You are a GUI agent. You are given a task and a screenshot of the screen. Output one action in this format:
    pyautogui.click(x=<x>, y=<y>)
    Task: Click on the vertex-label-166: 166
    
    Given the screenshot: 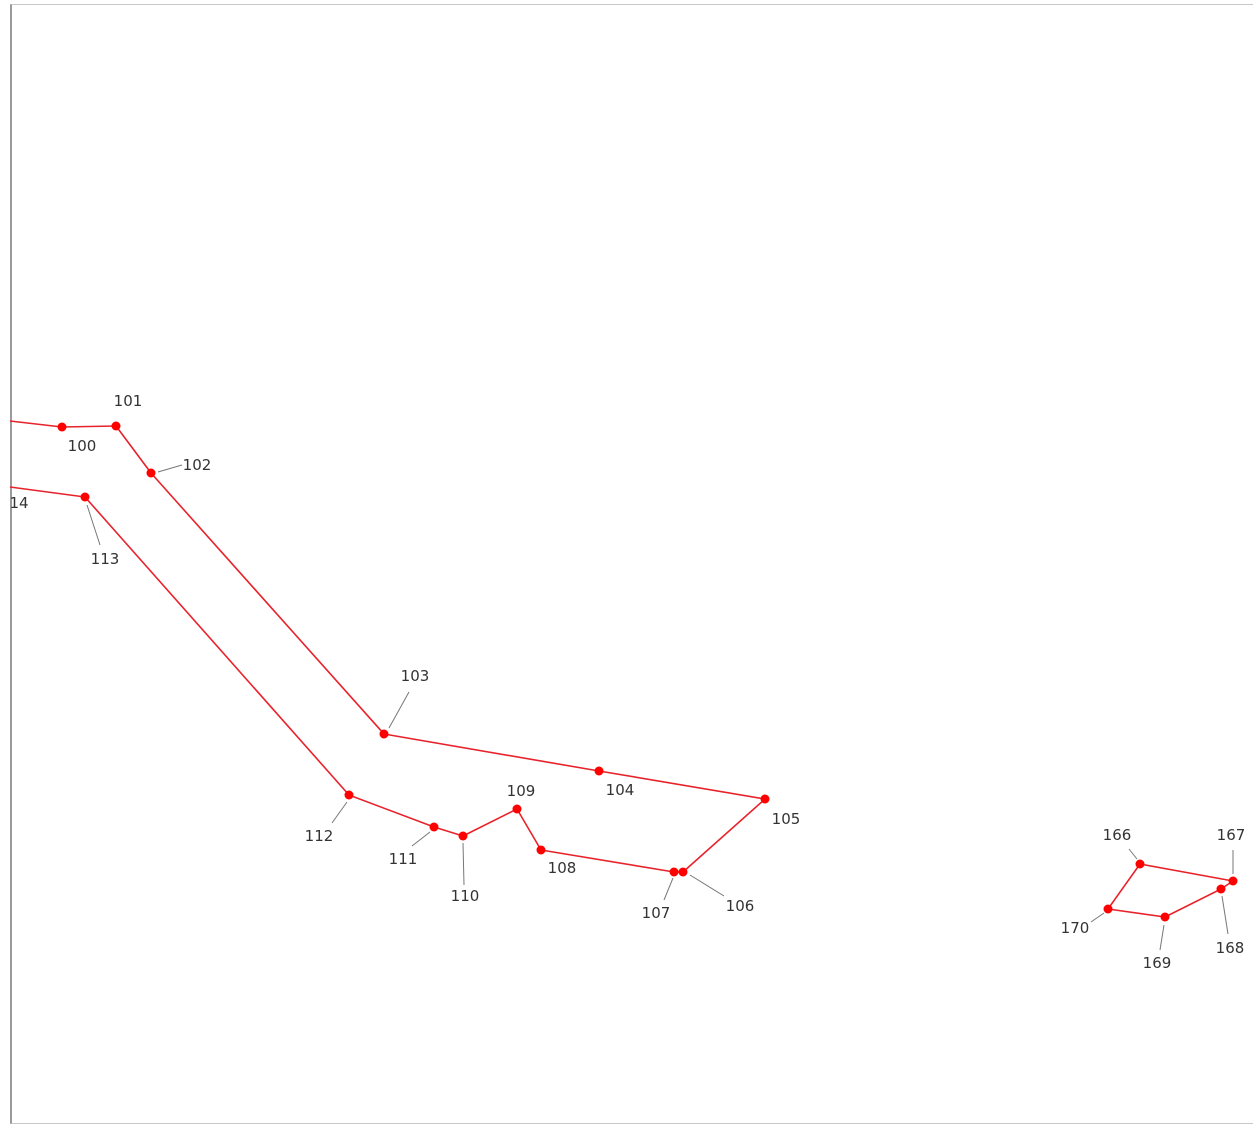 What is the action you would take?
    pyautogui.click(x=1117, y=835)
    